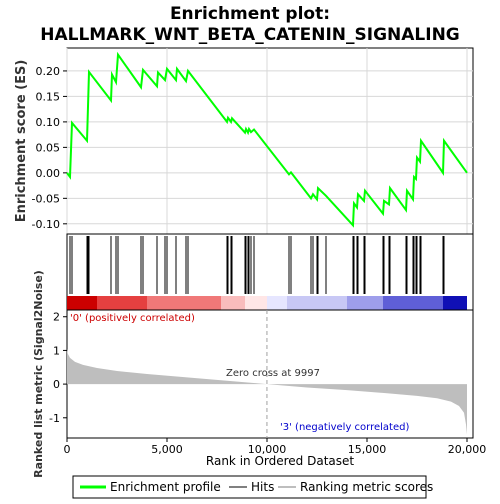 The width and height of the screenshot is (500, 504). What do you see at coordinates (280, 461) in the screenshot?
I see `x-axis-label: Rank in Ordered Dataset` at bounding box center [280, 461].